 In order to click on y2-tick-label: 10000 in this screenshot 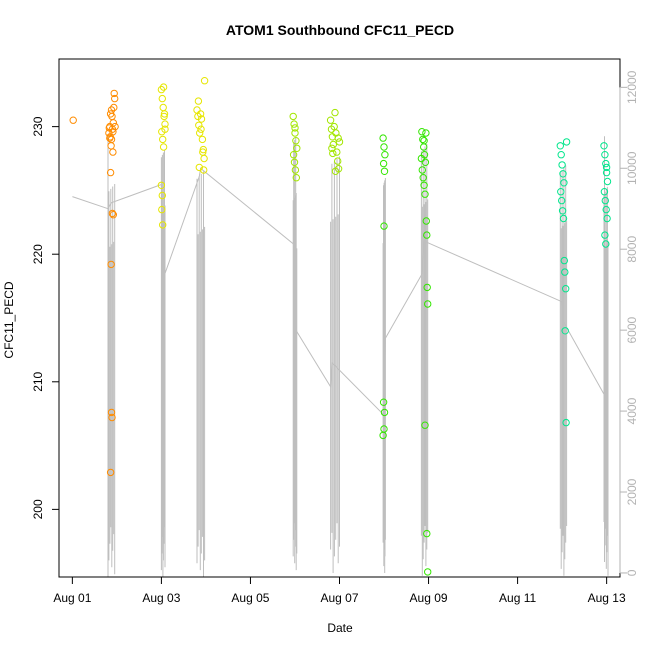, I will do `click(632, 168)`.